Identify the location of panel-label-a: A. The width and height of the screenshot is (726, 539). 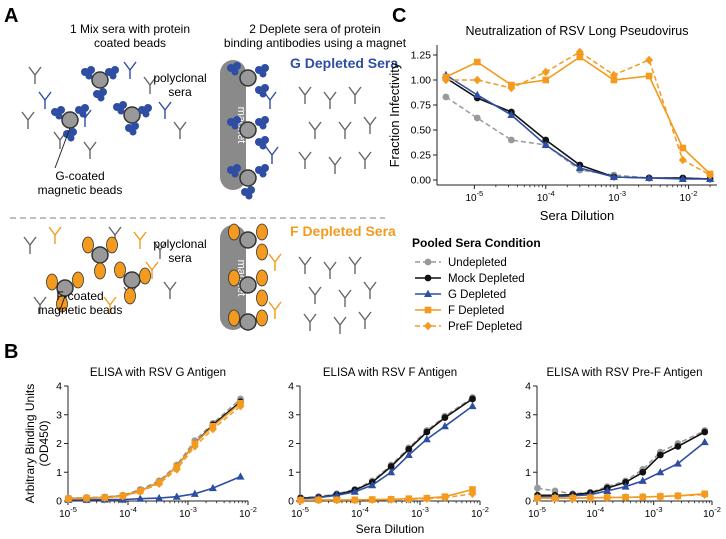
(11, 16).